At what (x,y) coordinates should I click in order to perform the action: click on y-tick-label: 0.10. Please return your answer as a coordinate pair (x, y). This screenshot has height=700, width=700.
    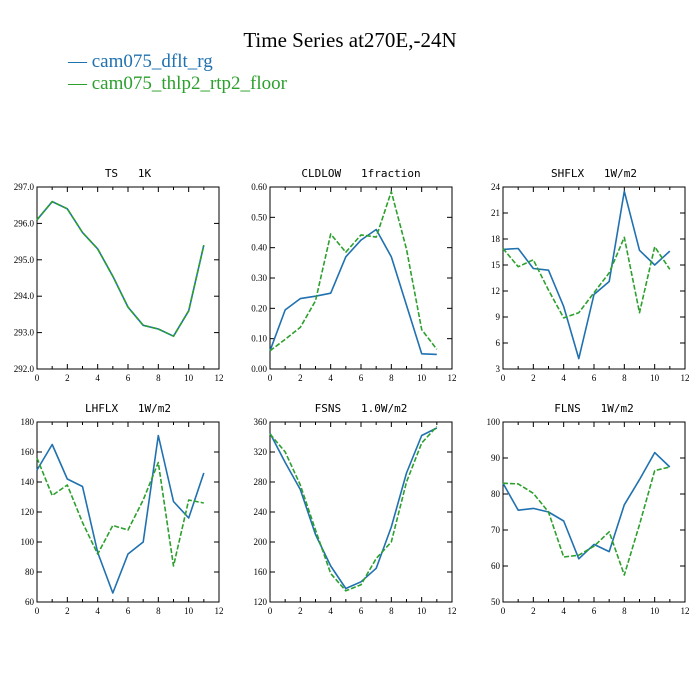
    Looking at the image, I should click on (259, 339).